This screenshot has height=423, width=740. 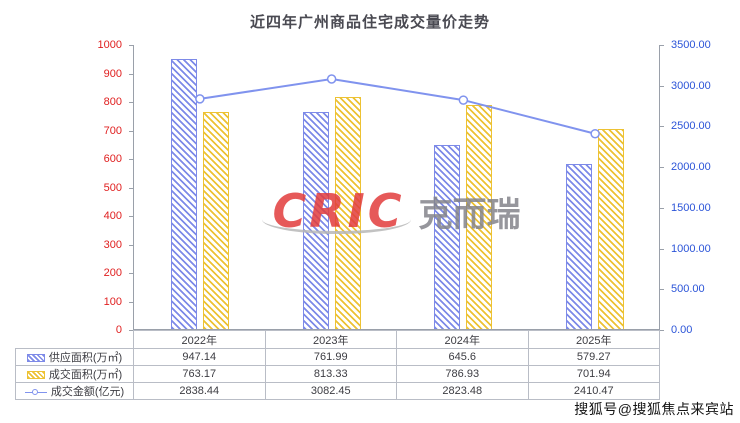 I want to click on bar-series0-2024年, so click(x=447, y=237).